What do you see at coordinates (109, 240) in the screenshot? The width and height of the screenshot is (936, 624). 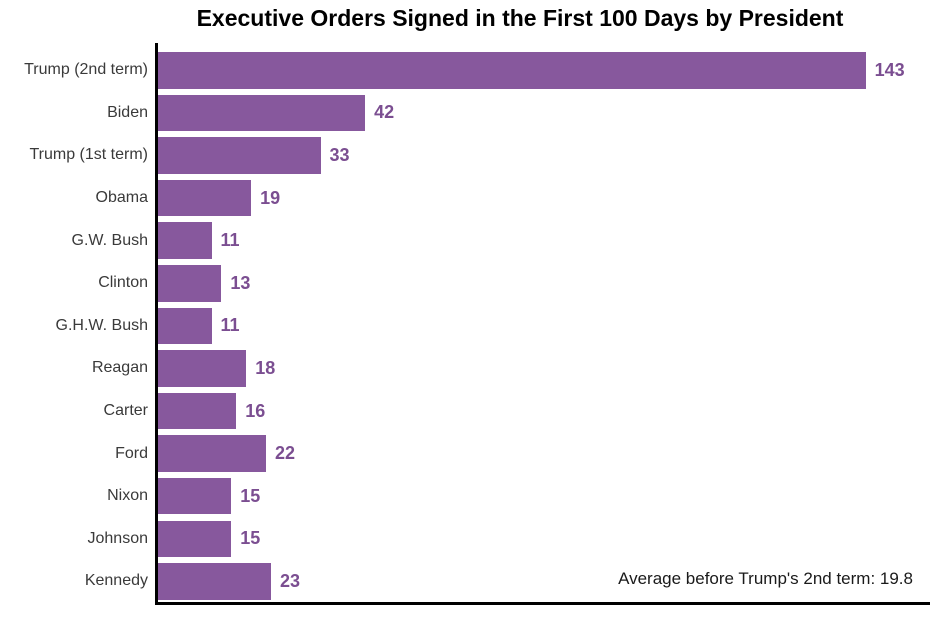 I see `category-label: G.W. Bush` at bounding box center [109, 240].